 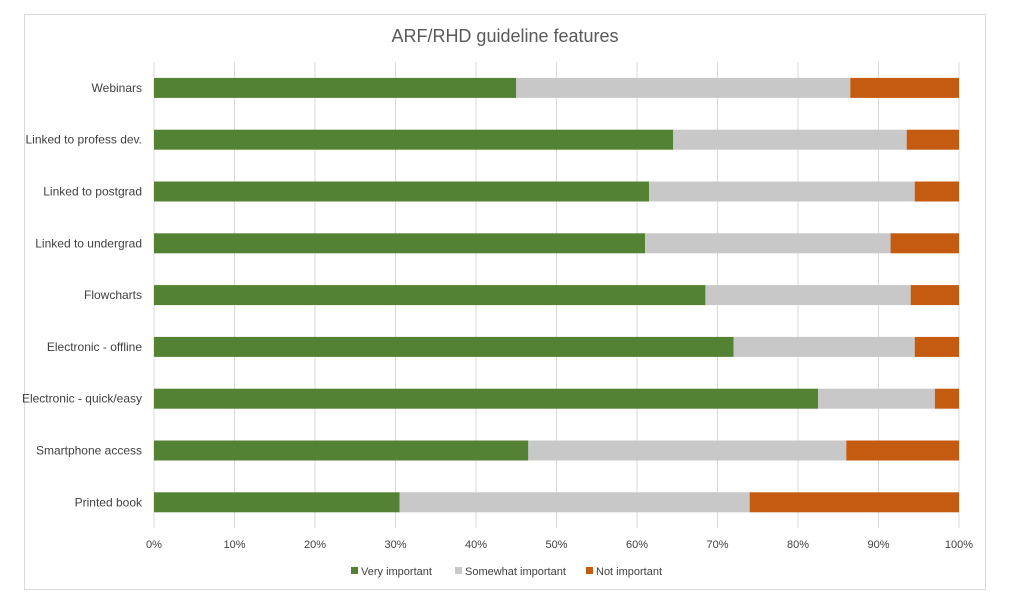 I want to click on category-label: Linked to postgrad, so click(x=92, y=192).